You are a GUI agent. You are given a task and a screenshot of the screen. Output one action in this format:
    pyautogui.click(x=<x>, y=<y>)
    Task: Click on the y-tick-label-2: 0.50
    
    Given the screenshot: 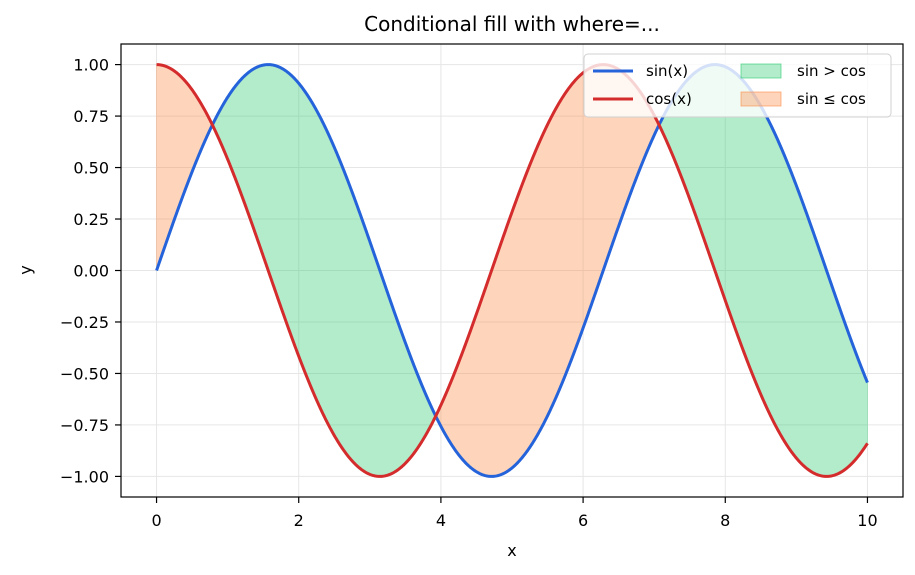 What is the action you would take?
    pyautogui.click(x=91, y=168)
    